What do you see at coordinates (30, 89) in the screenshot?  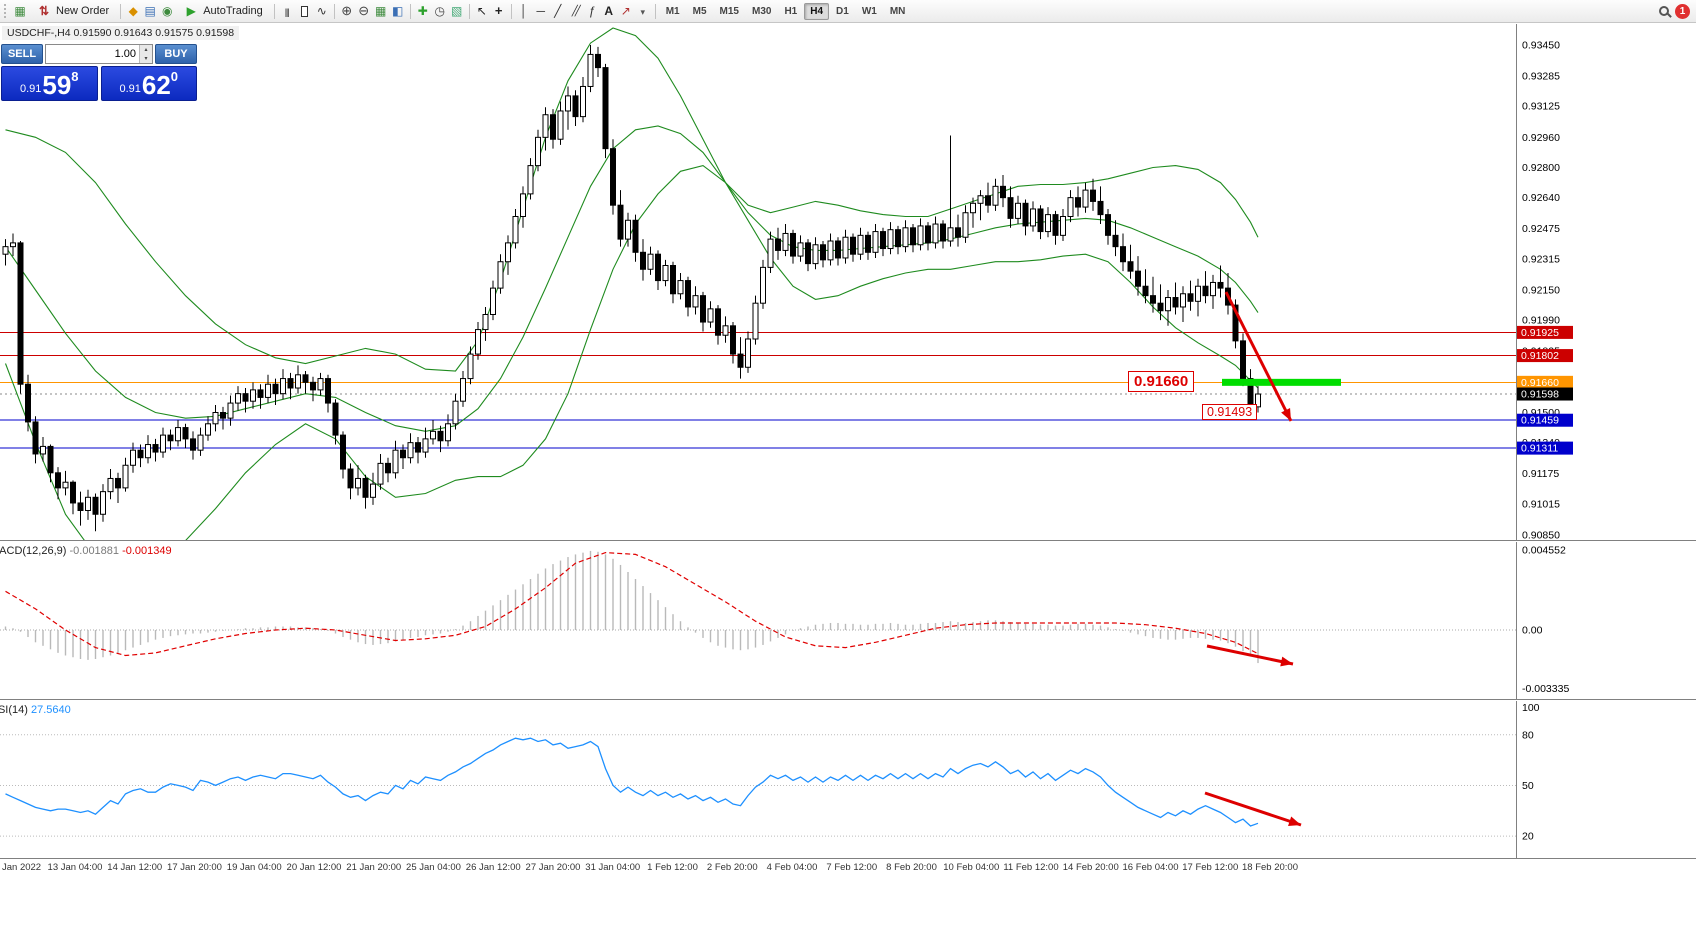 I see `sell-price-small: 0.91` at bounding box center [30, 89].